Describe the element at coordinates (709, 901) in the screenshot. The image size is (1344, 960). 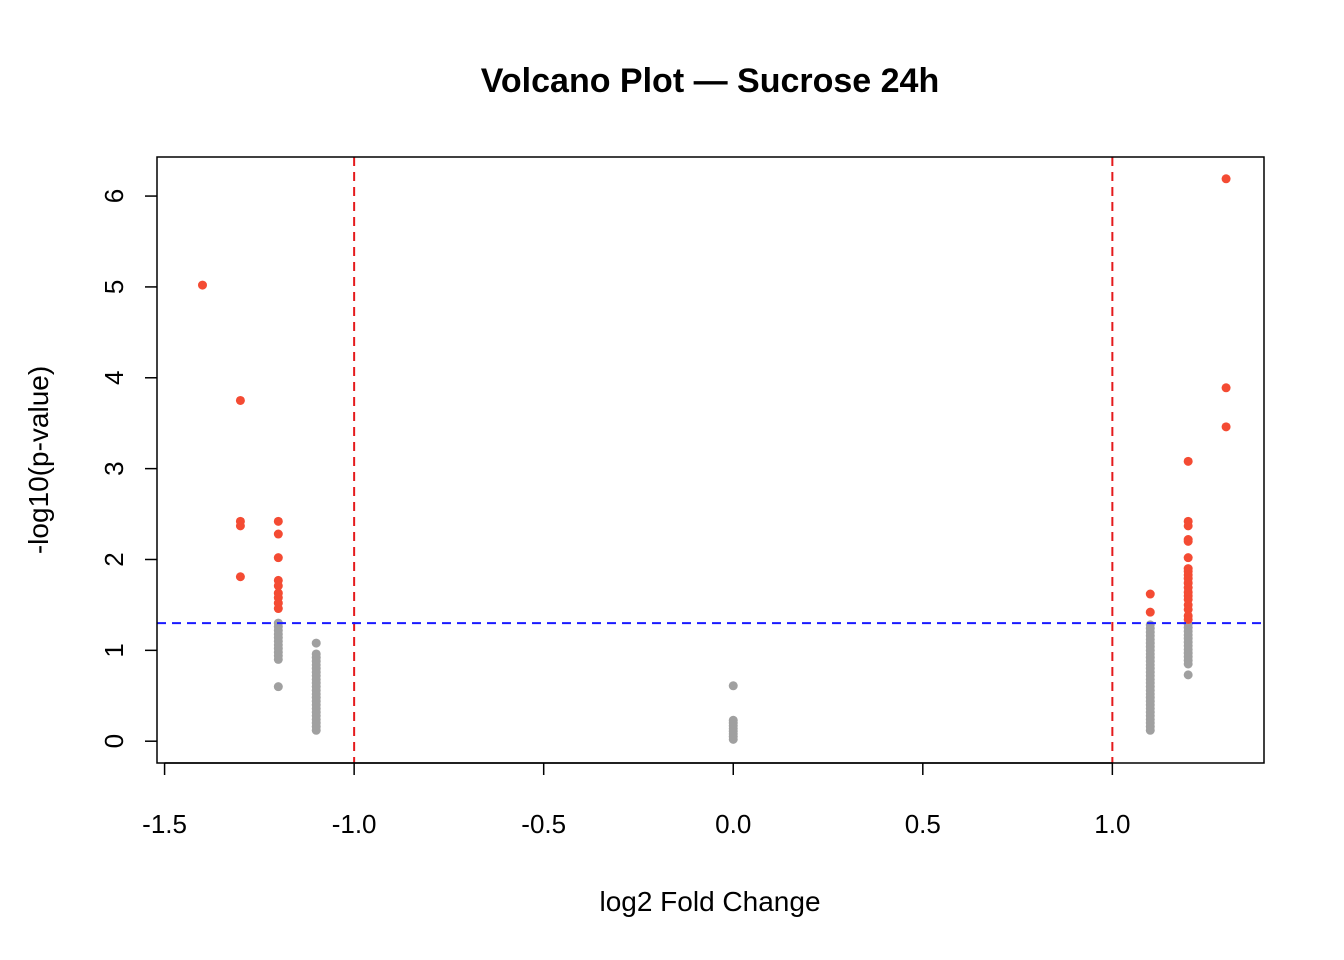
I see `x-axis-label: log2 Fold Change` at that location.